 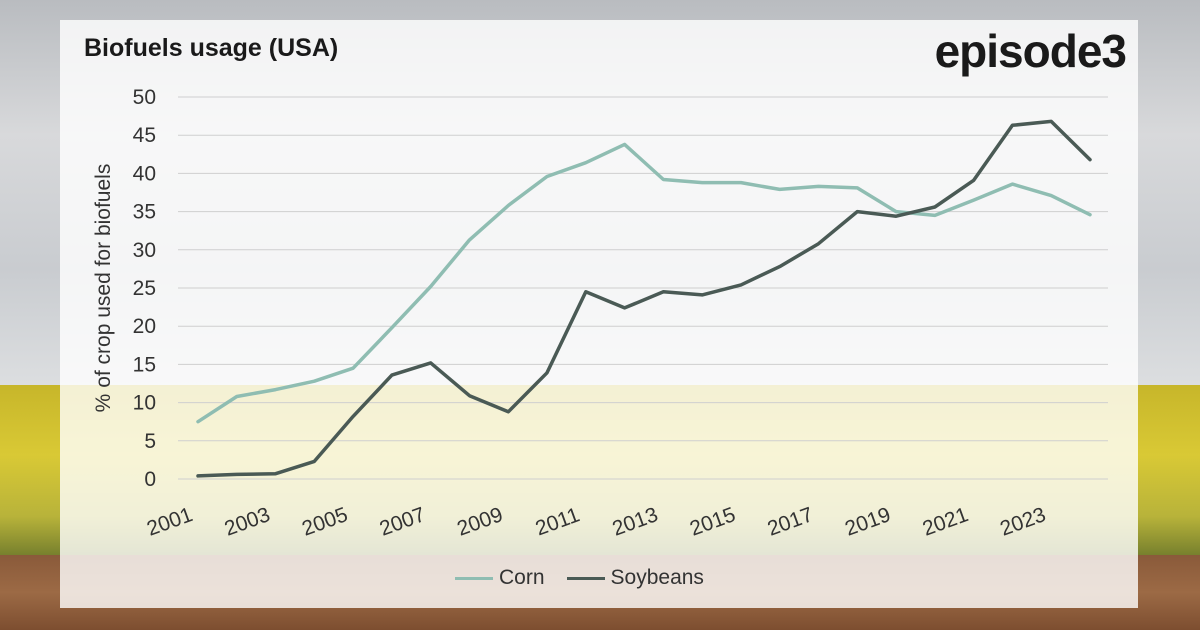 What do you see at coordinates (946, 522) in the screenshot?
I see `x-tick-label-2021: 2021` at bounding box center [946, 522].